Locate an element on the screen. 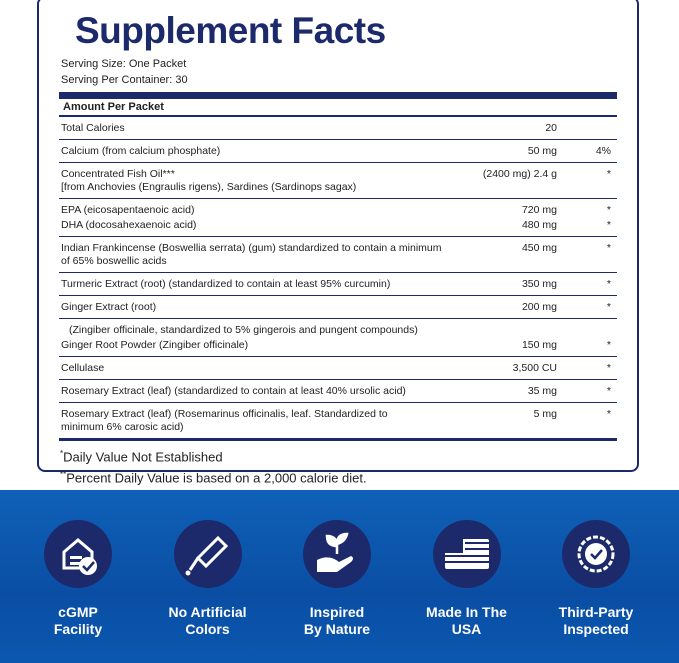 This screenshot has height=663, width=679. badge-label: By Nature is located at coordinates (337, 629).